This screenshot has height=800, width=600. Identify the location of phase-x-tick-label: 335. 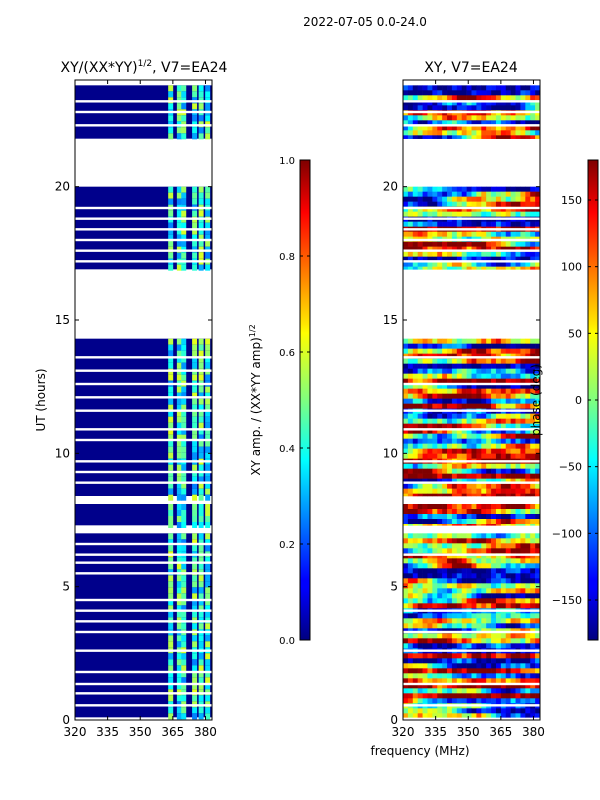
(435, 732).